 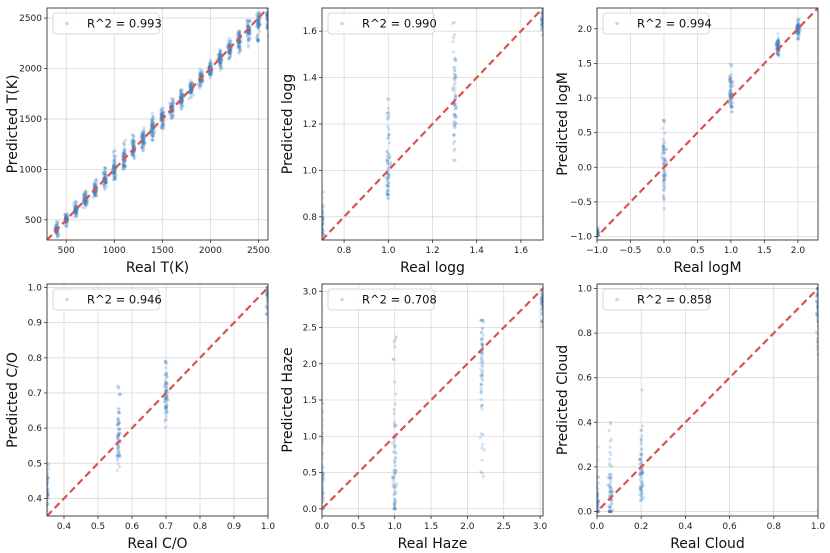 I want to click on x-tick-label: 0.8, so click(x=774, y=527).